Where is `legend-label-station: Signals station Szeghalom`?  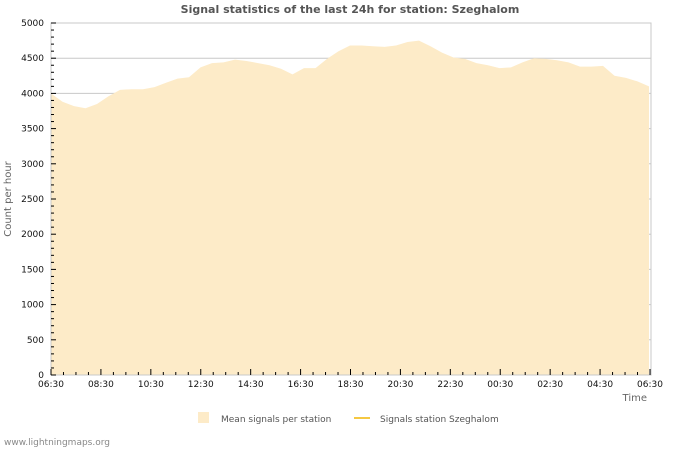
legend-label-station: Signals station Szeghalom is located at coordinates (439, 420).